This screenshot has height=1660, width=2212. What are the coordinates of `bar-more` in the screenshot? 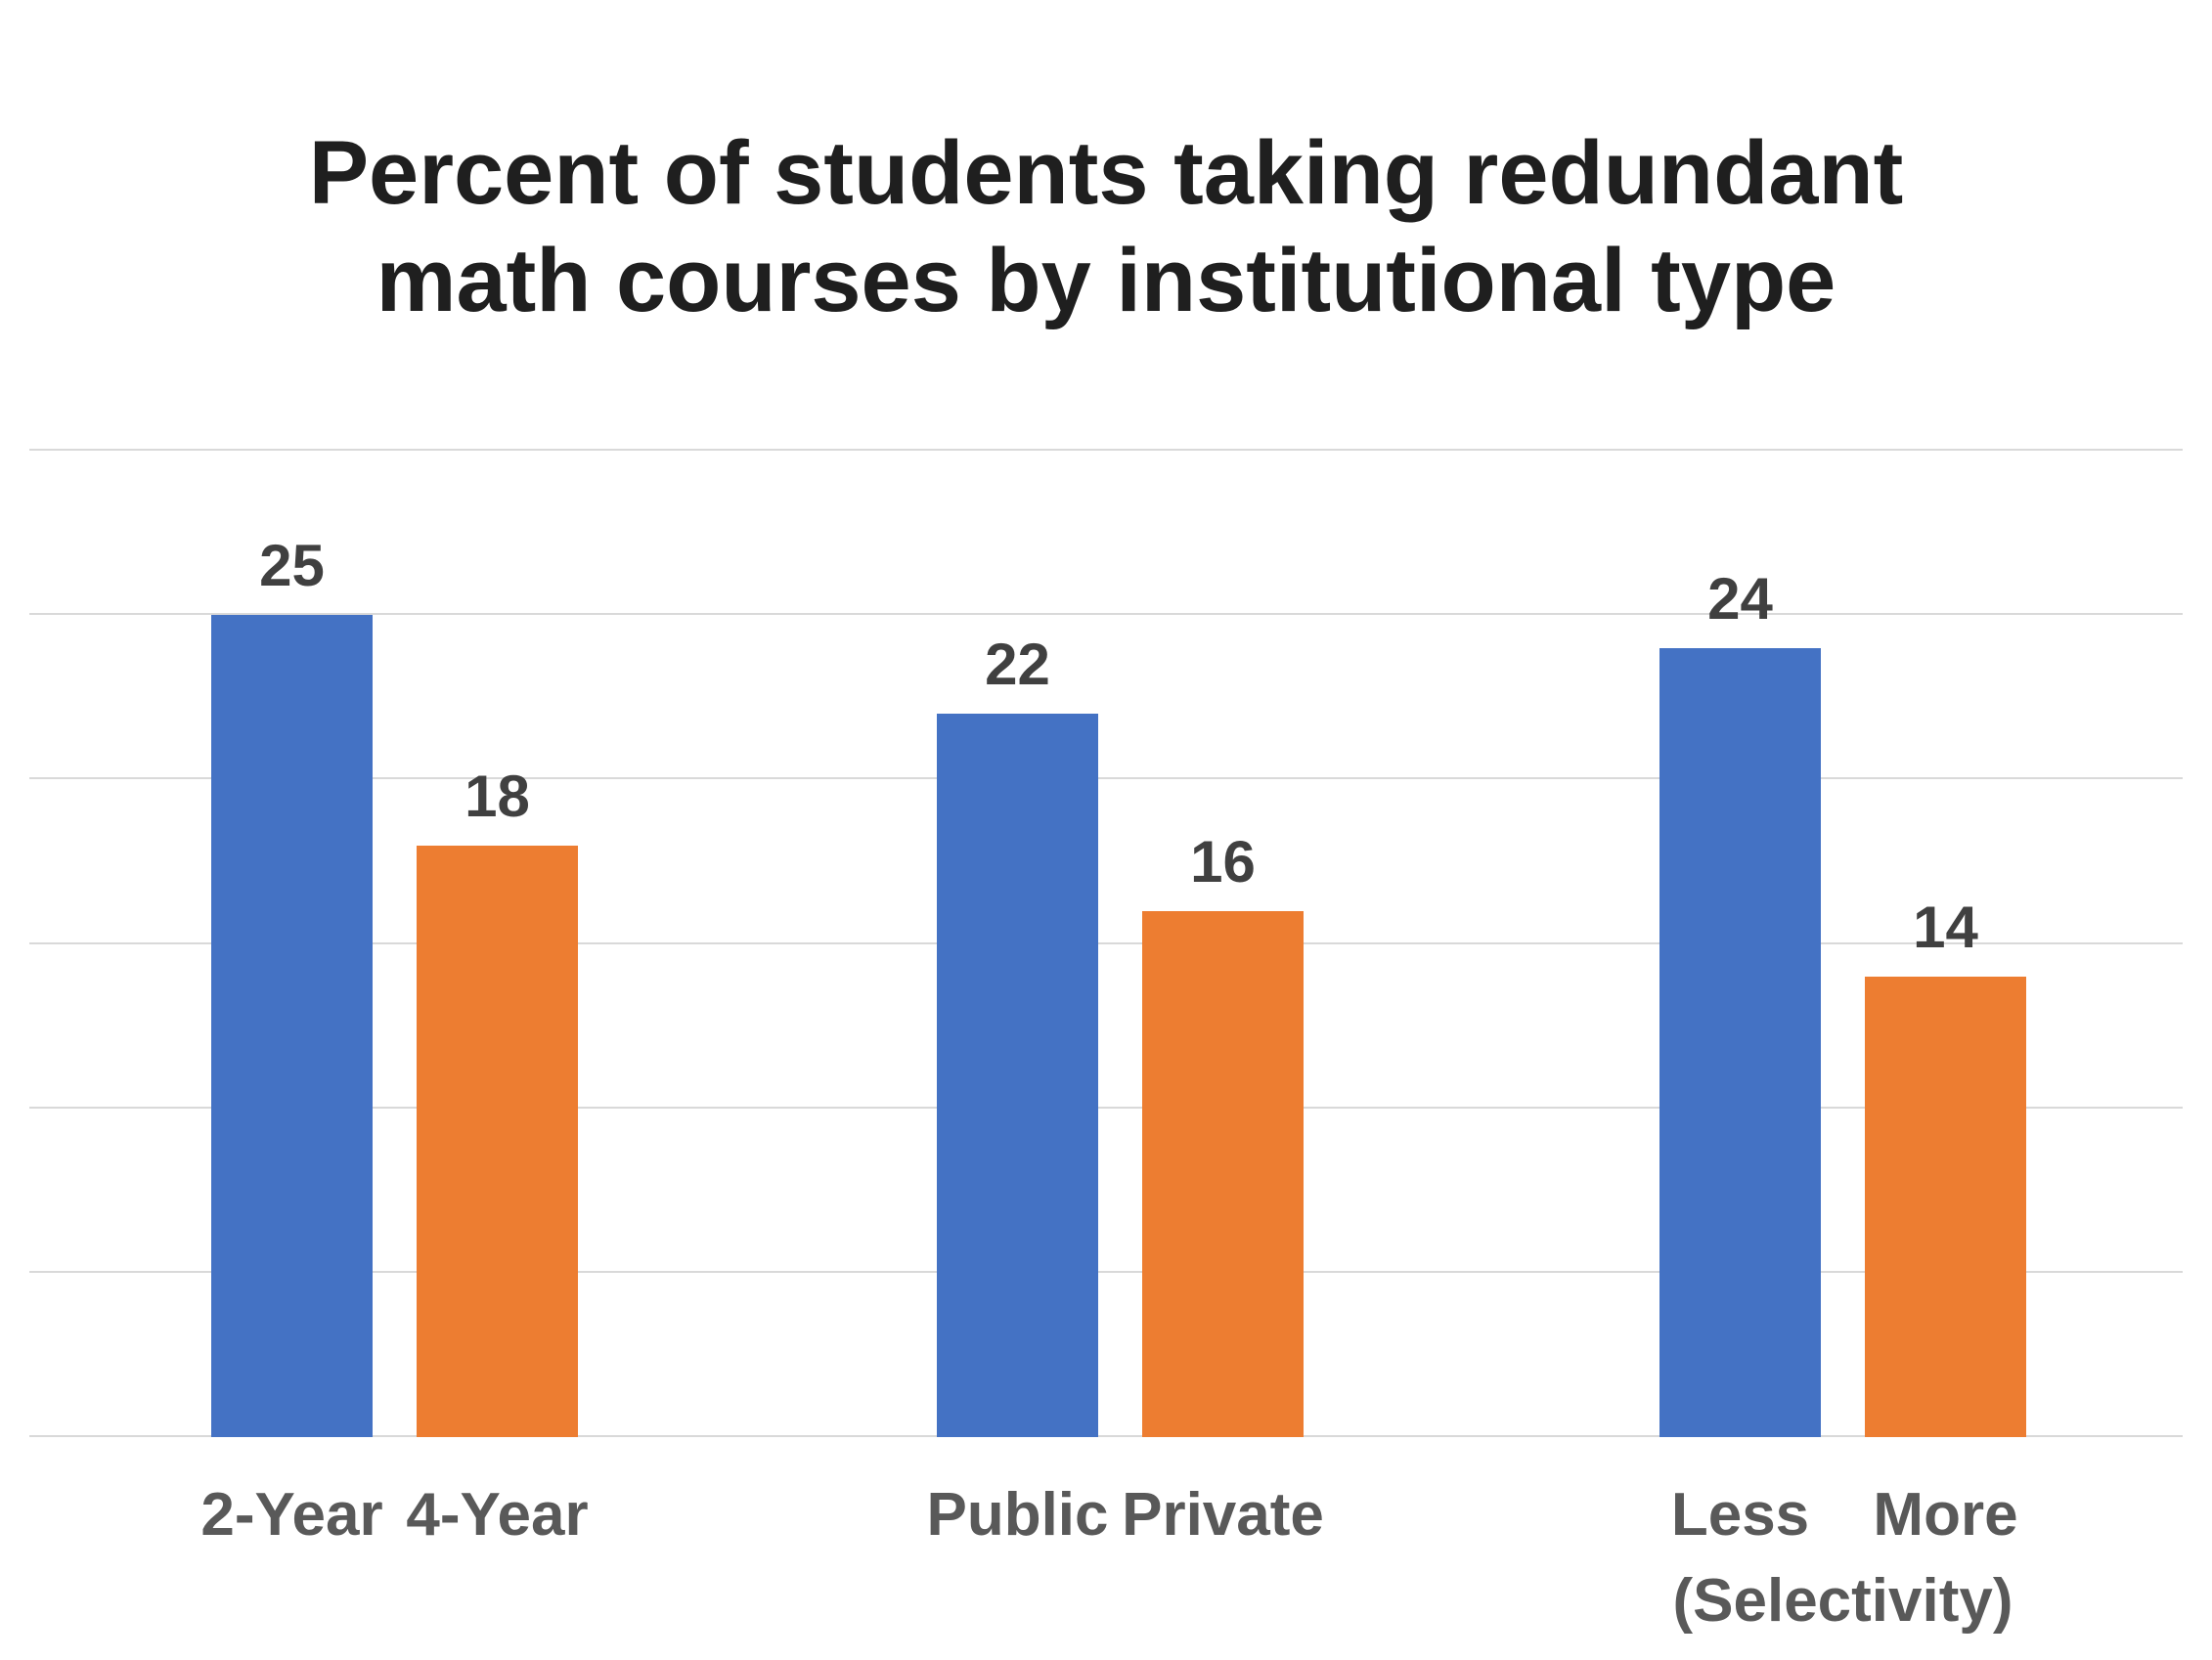 It's located at (1945, 1207).